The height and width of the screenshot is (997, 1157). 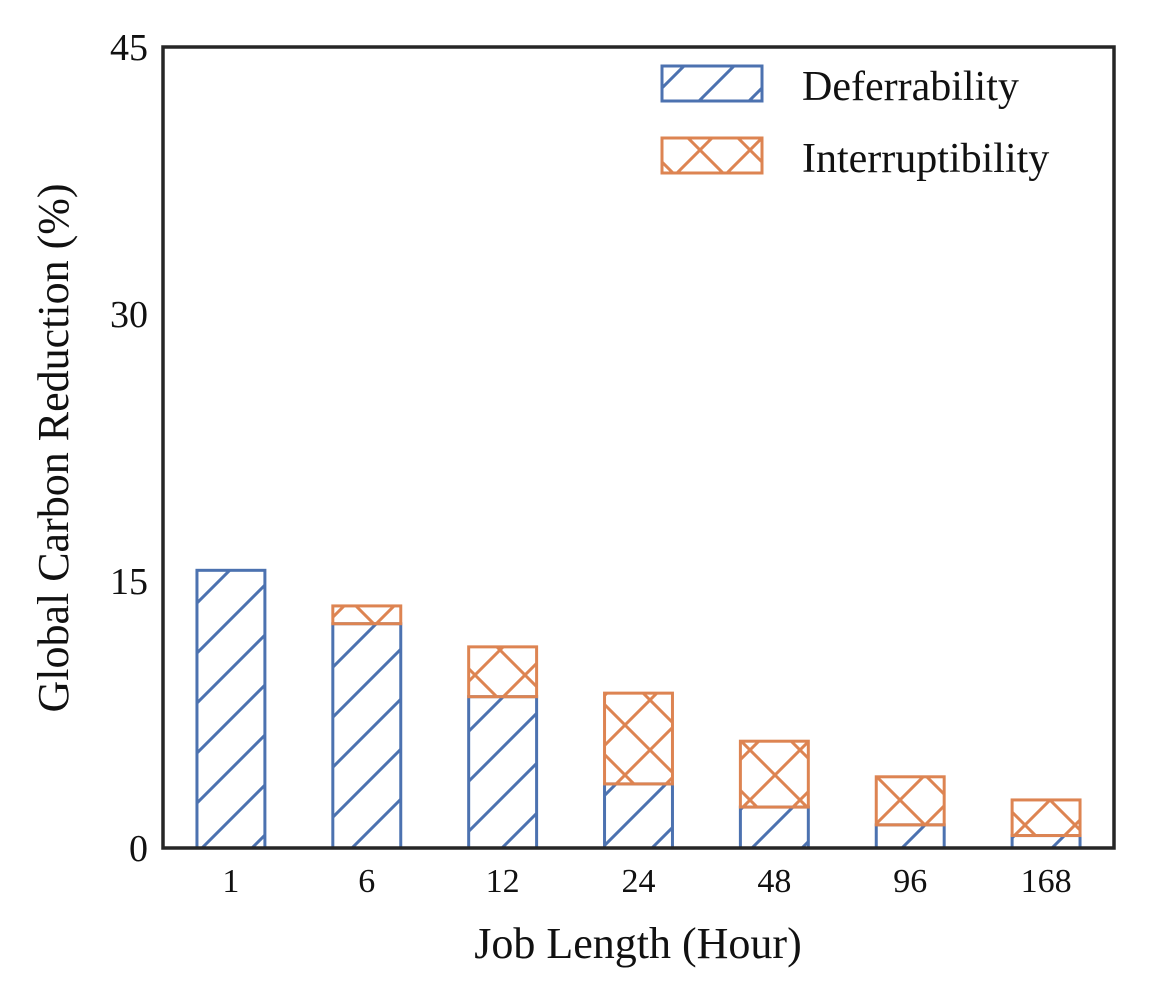 What do you see at coordinates (366, 881) in the screenshot?
I see `x-tick-label: 6` at bounding box center [366, 881].